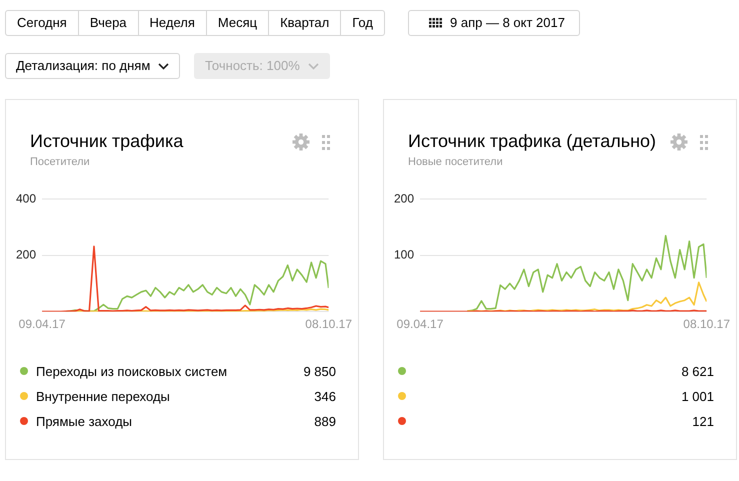 The image size is (739, 481). What do you see at coordinates (697, 371) in the screenshot?
I see `text: 8 621` at bounding box center [697, 371].